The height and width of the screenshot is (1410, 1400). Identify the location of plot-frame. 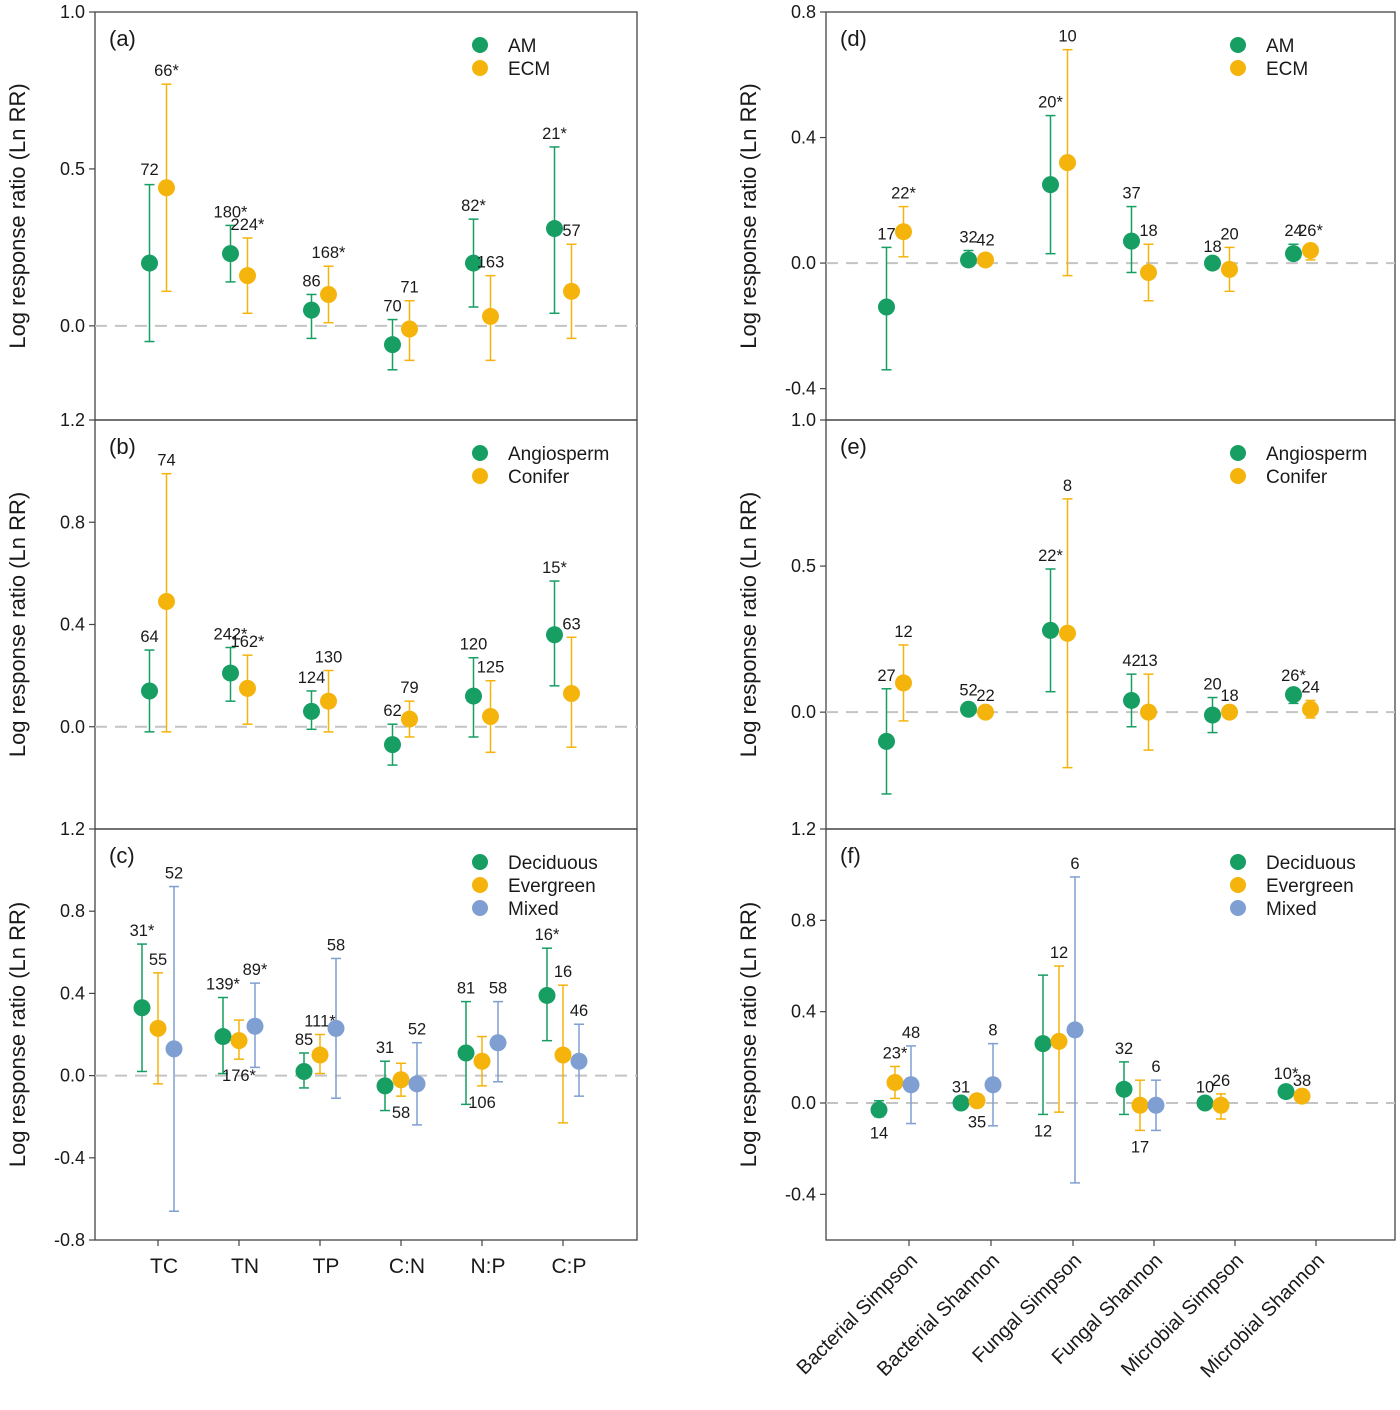
(1110, 1034).